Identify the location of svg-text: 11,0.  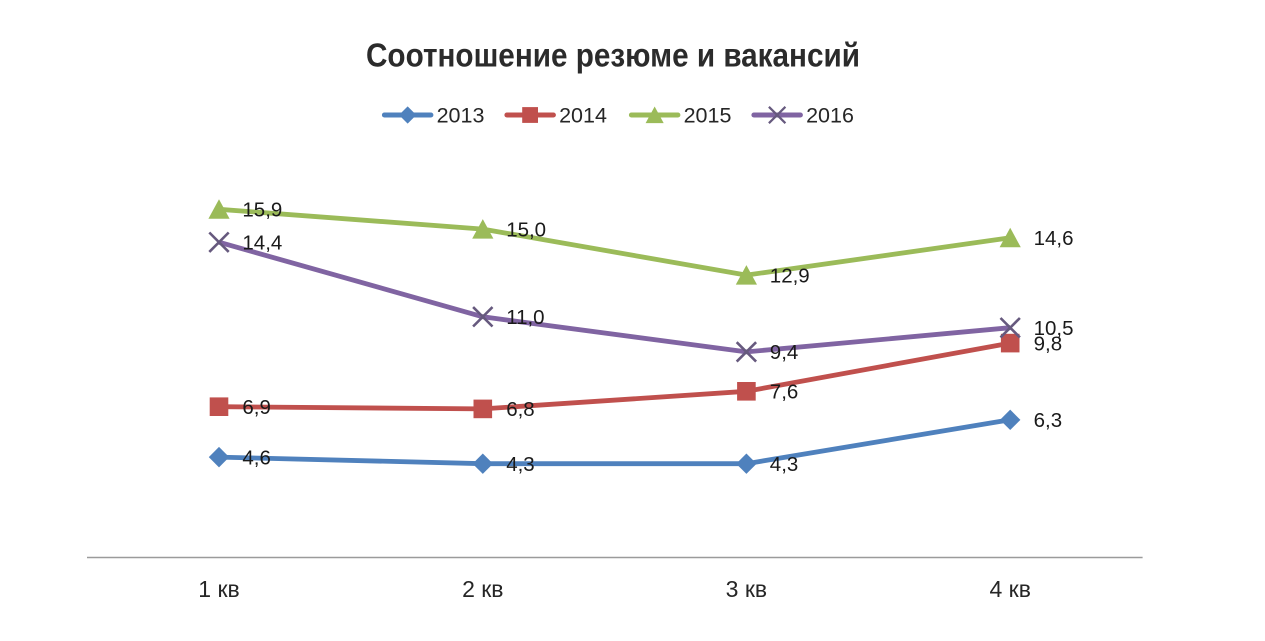
(525, 317).